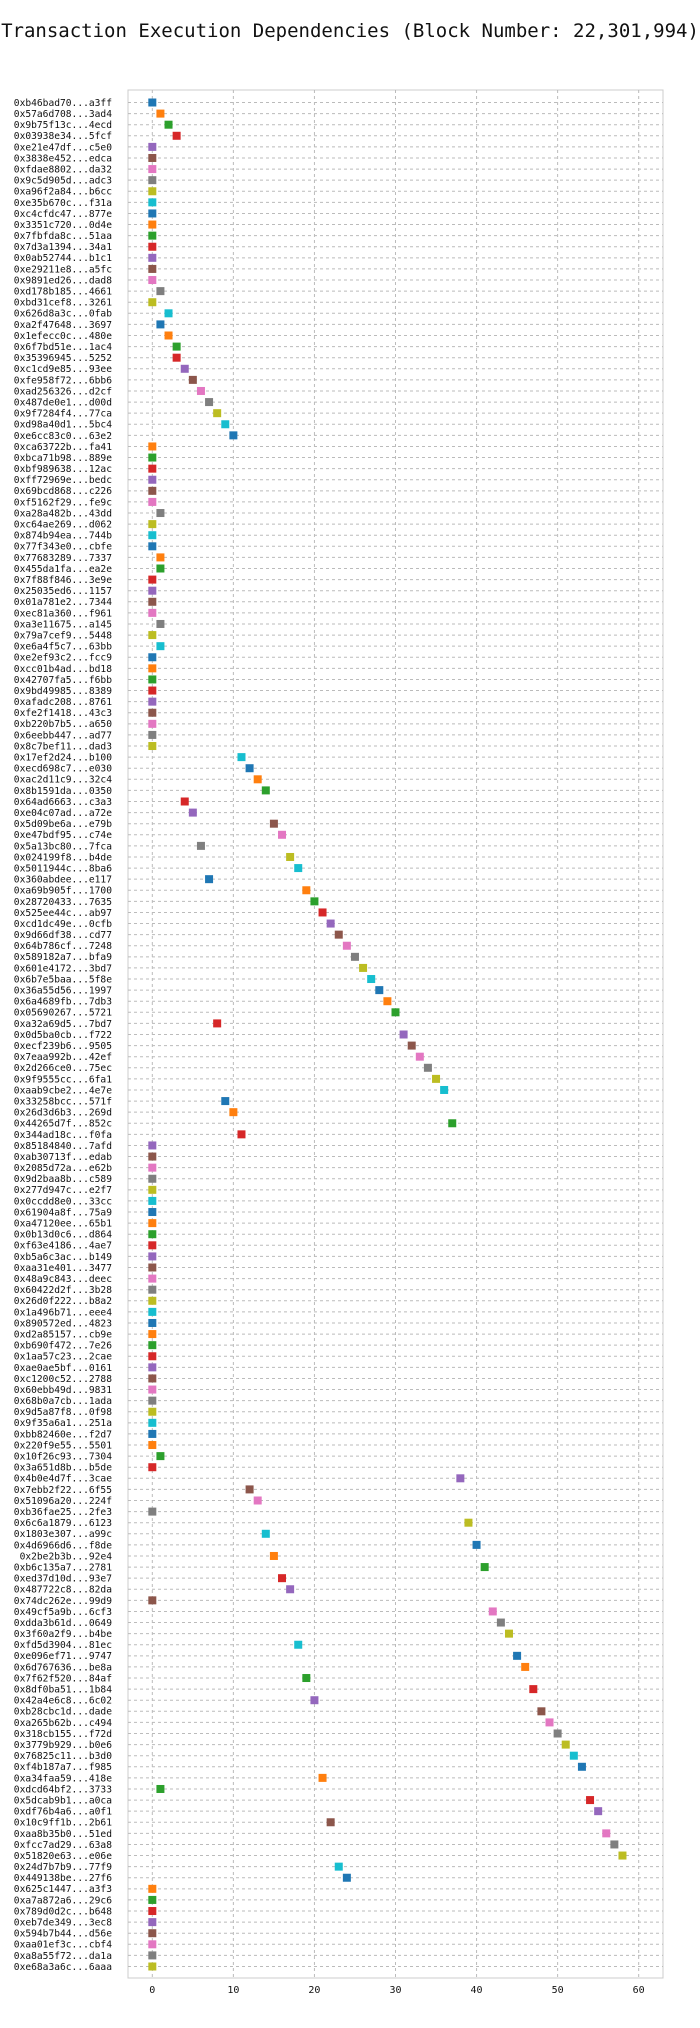  What do you see at coordinates (63, 1634) in the screenshot?
I see `y-tick-label: 0x3f60a2f9...b4be` at bounding box center [63, 1634].